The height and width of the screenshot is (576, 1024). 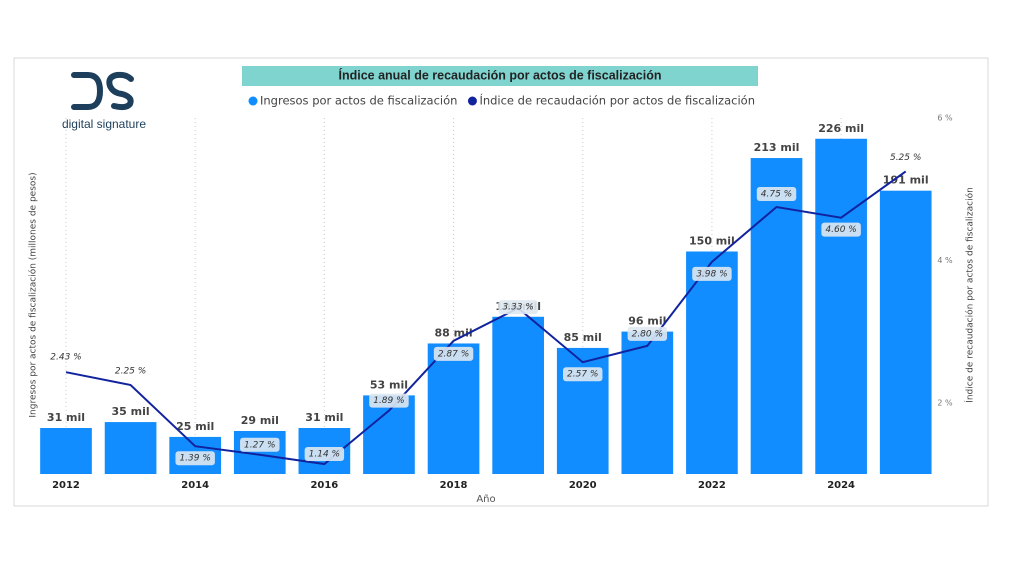 I want to click on x-tick-label: 2024, so click(x=841, y=485).